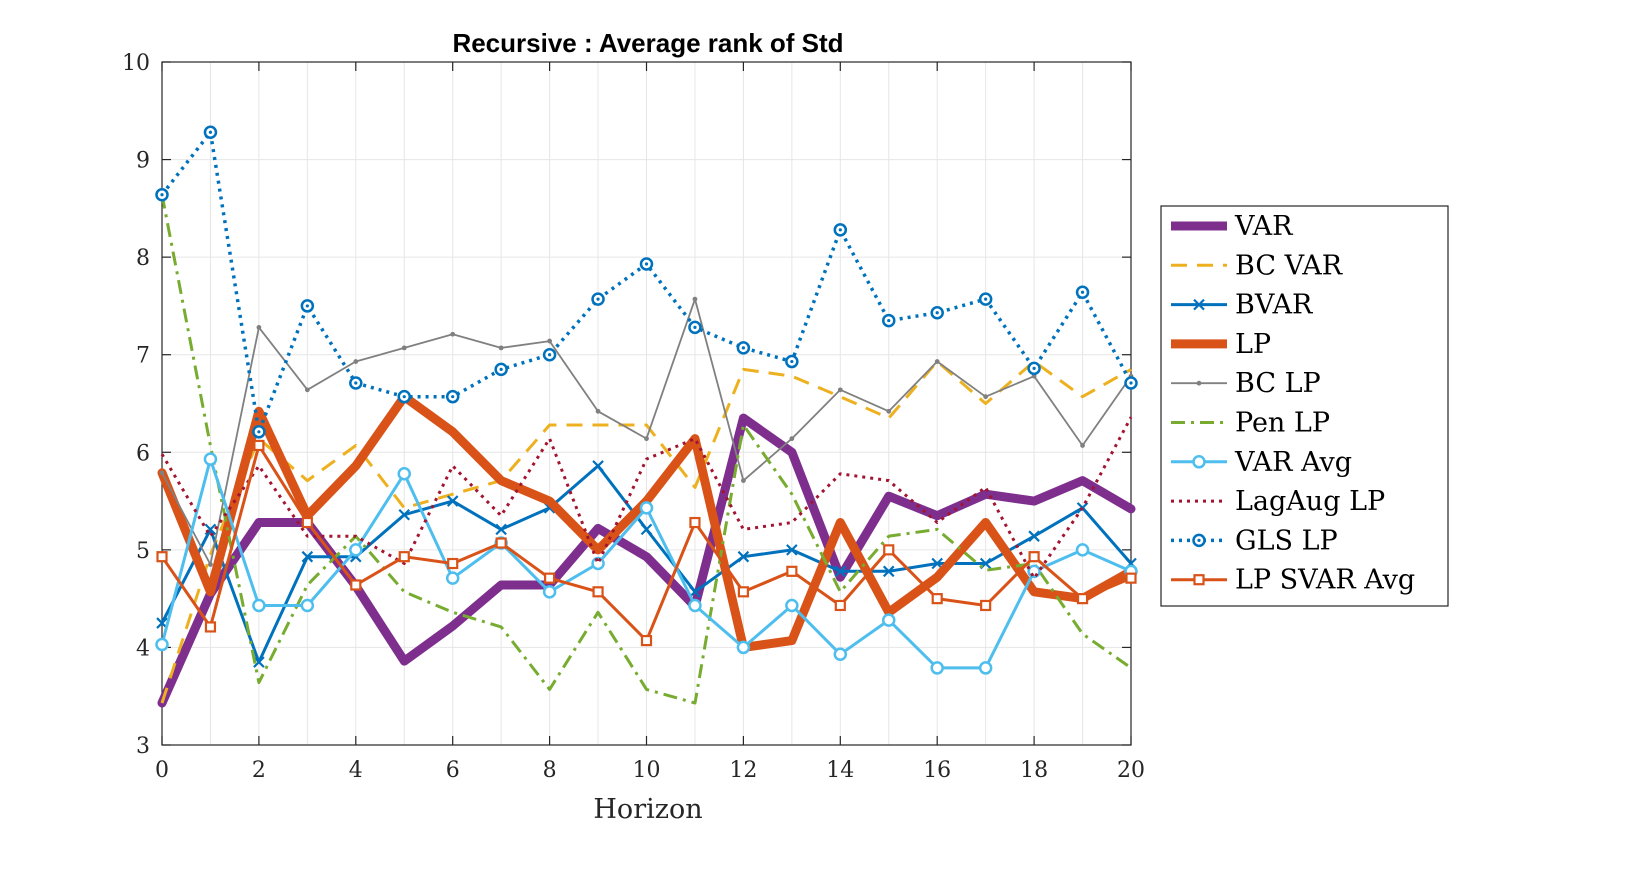 The width and height of the screenshot is (1633, 875). What do you see at coordinates (1034, 770) in the screenshot?
I see `x-tick-label: 18` at bounding box center [1034, 770].